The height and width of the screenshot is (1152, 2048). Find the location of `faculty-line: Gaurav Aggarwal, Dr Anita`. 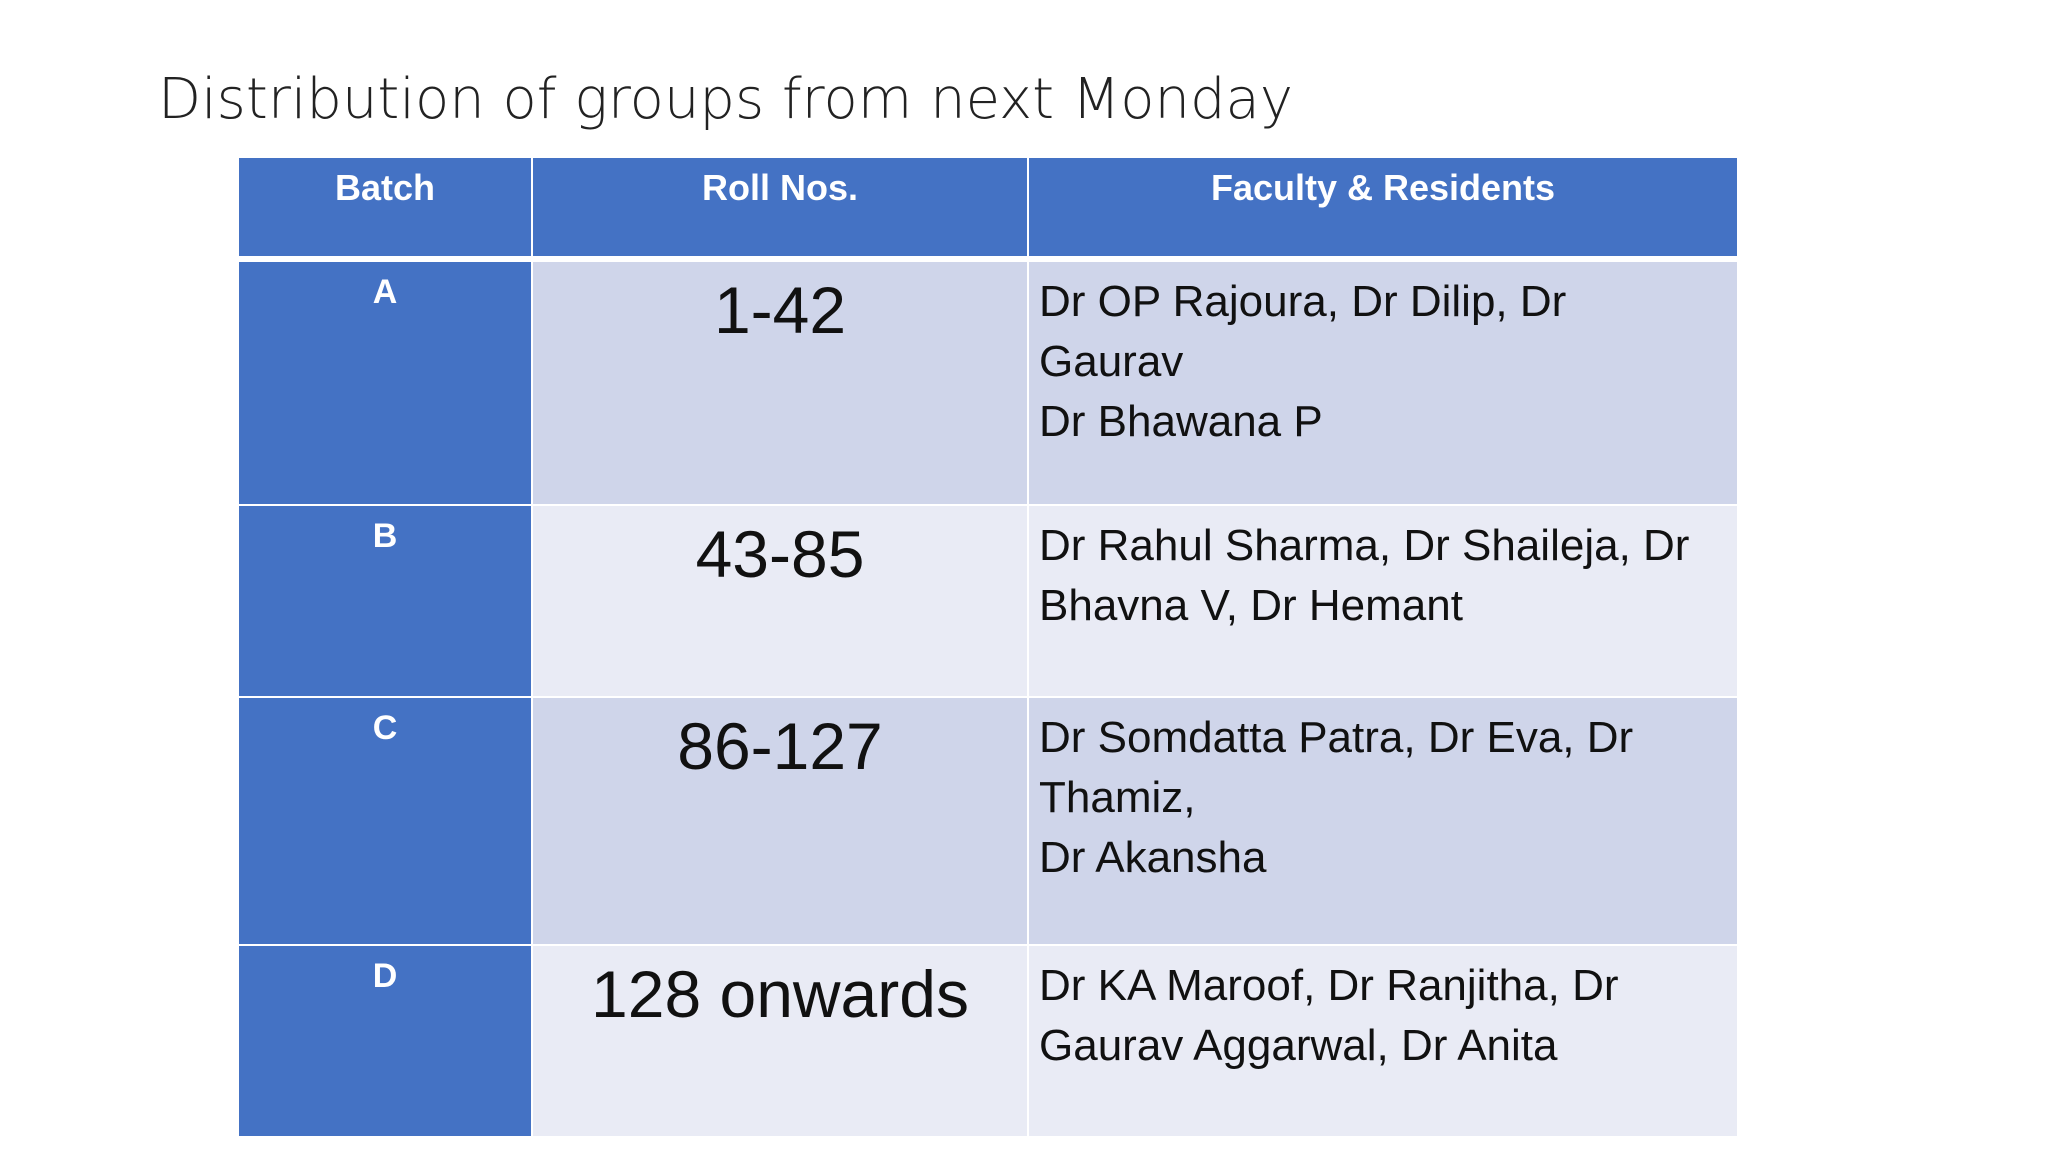

faculty-line: Gaurav Aggarwal, Dr Anita is located at coordinates (1298, 1045).